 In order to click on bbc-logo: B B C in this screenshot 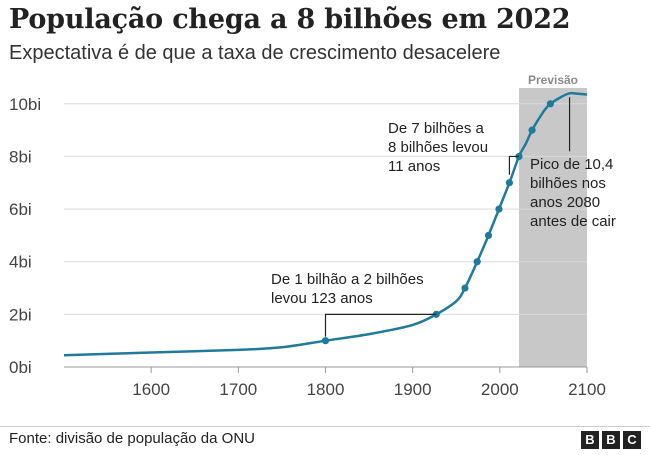, I will do `click(611, 440)`.